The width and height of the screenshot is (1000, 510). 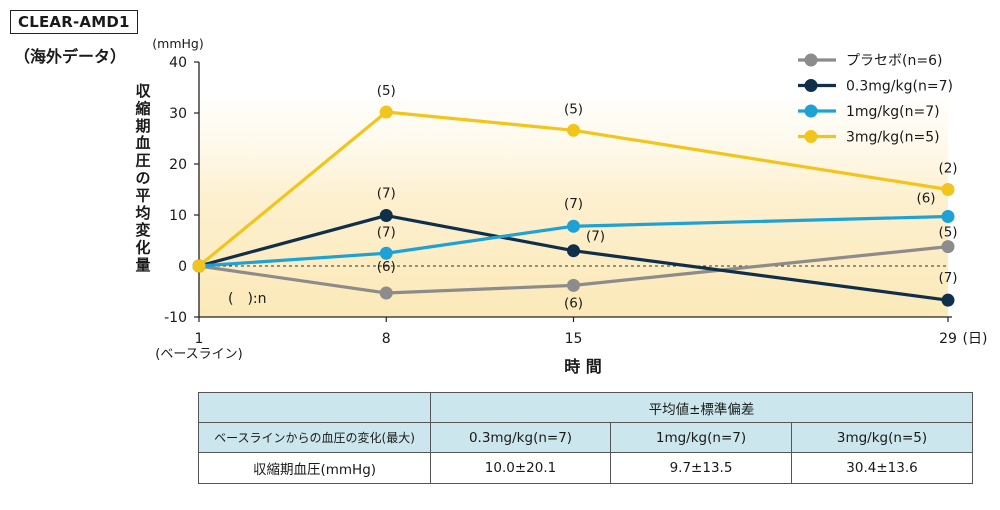 I want to click on y-axis-label: 収縮期血圧の平均変化量, so click(x=143, y=178).